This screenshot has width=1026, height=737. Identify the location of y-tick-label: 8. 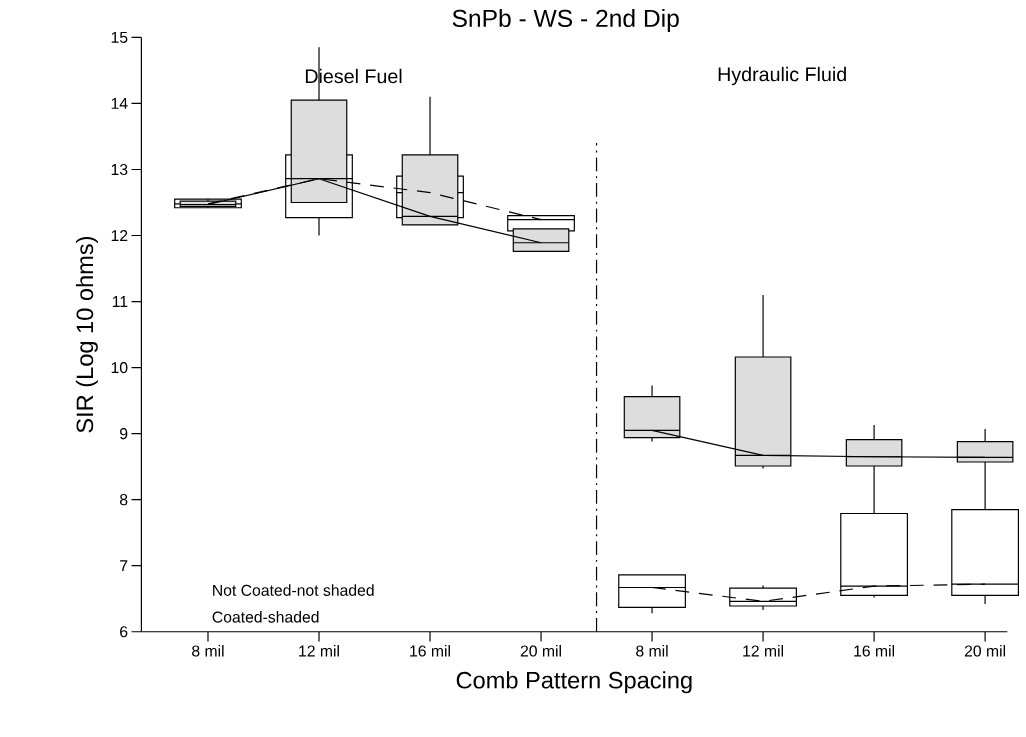
(123, 500).